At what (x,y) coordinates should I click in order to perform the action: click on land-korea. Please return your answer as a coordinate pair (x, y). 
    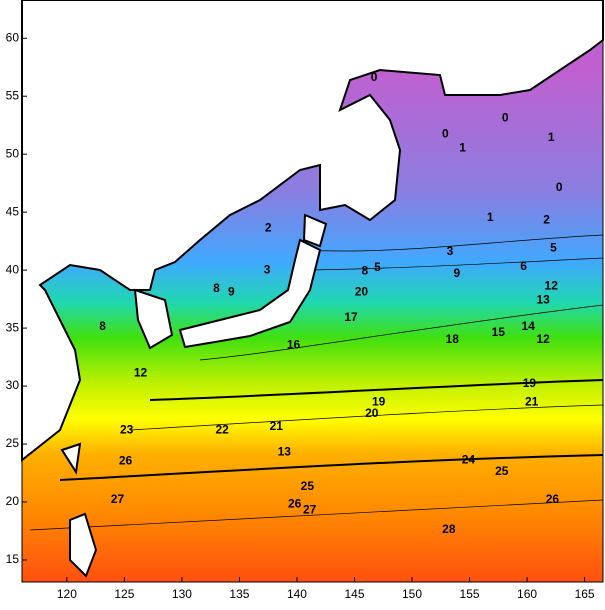
    Looking at the image, I should click on (153, 319).